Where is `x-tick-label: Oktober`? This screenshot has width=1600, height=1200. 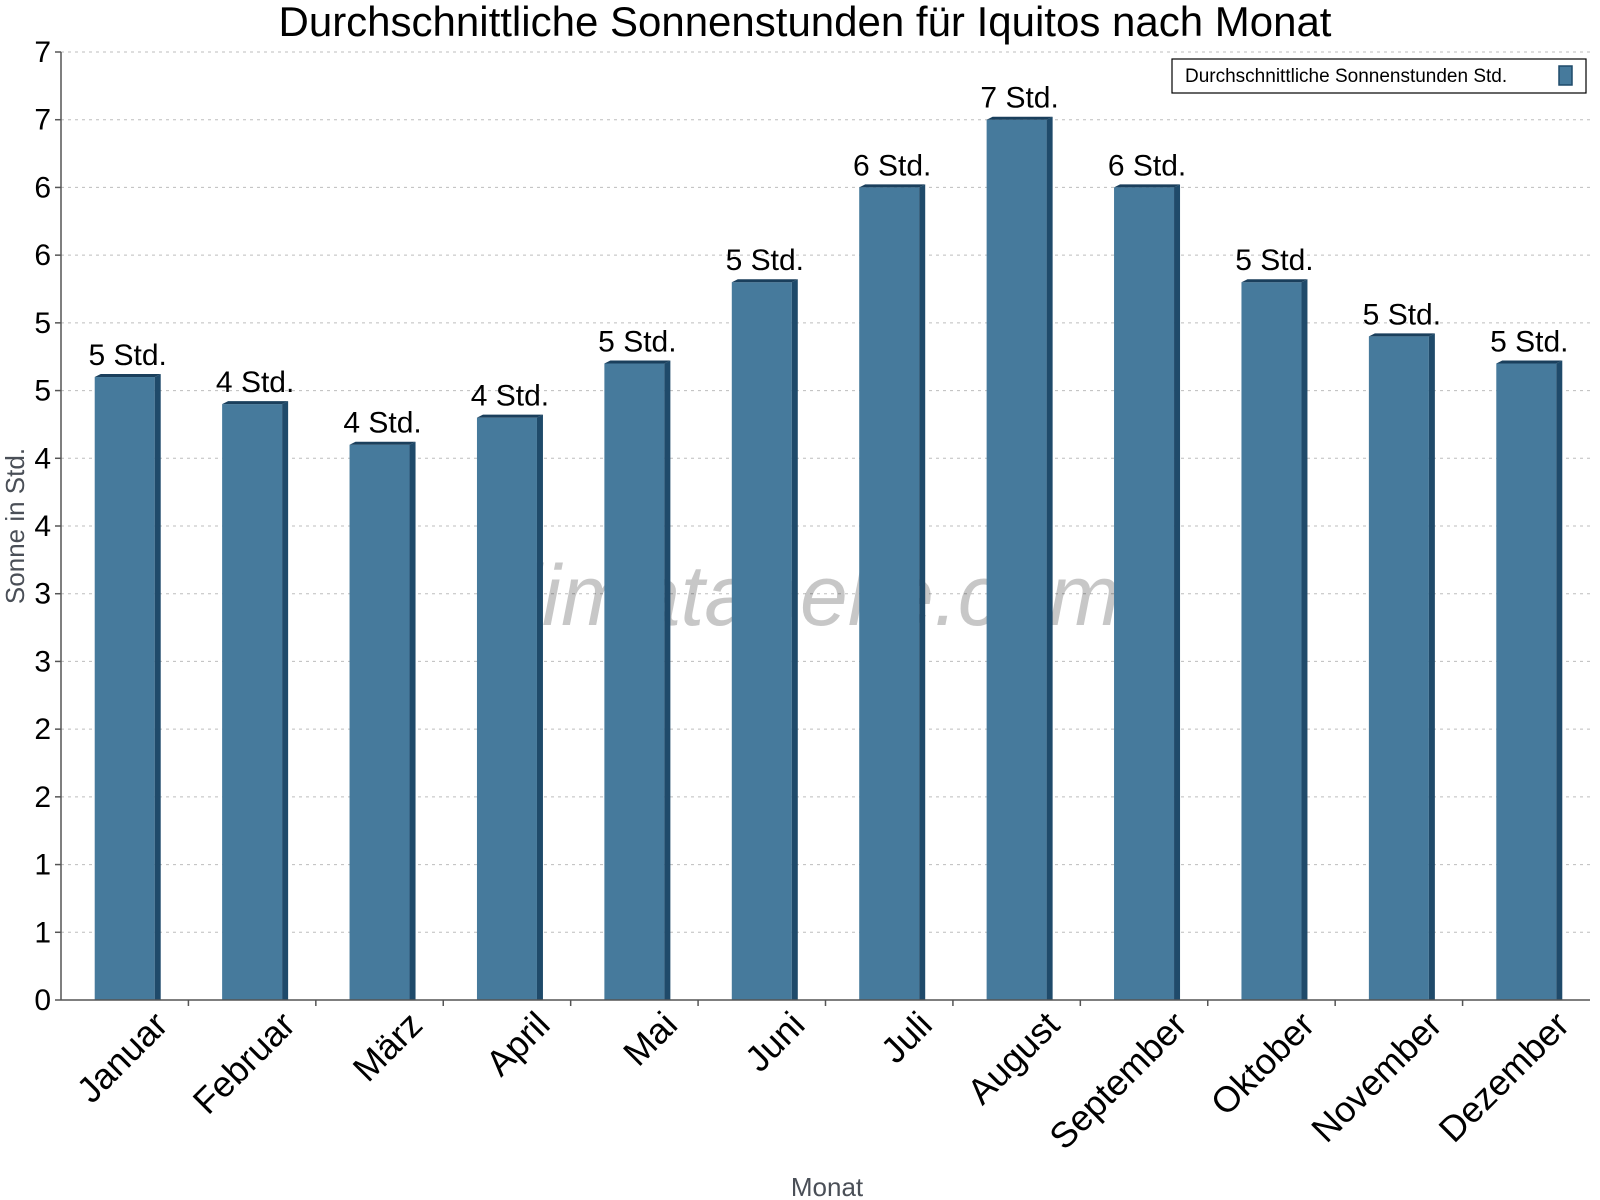 x-tick-label: Oktober is located at coordinates (1263, 1064).